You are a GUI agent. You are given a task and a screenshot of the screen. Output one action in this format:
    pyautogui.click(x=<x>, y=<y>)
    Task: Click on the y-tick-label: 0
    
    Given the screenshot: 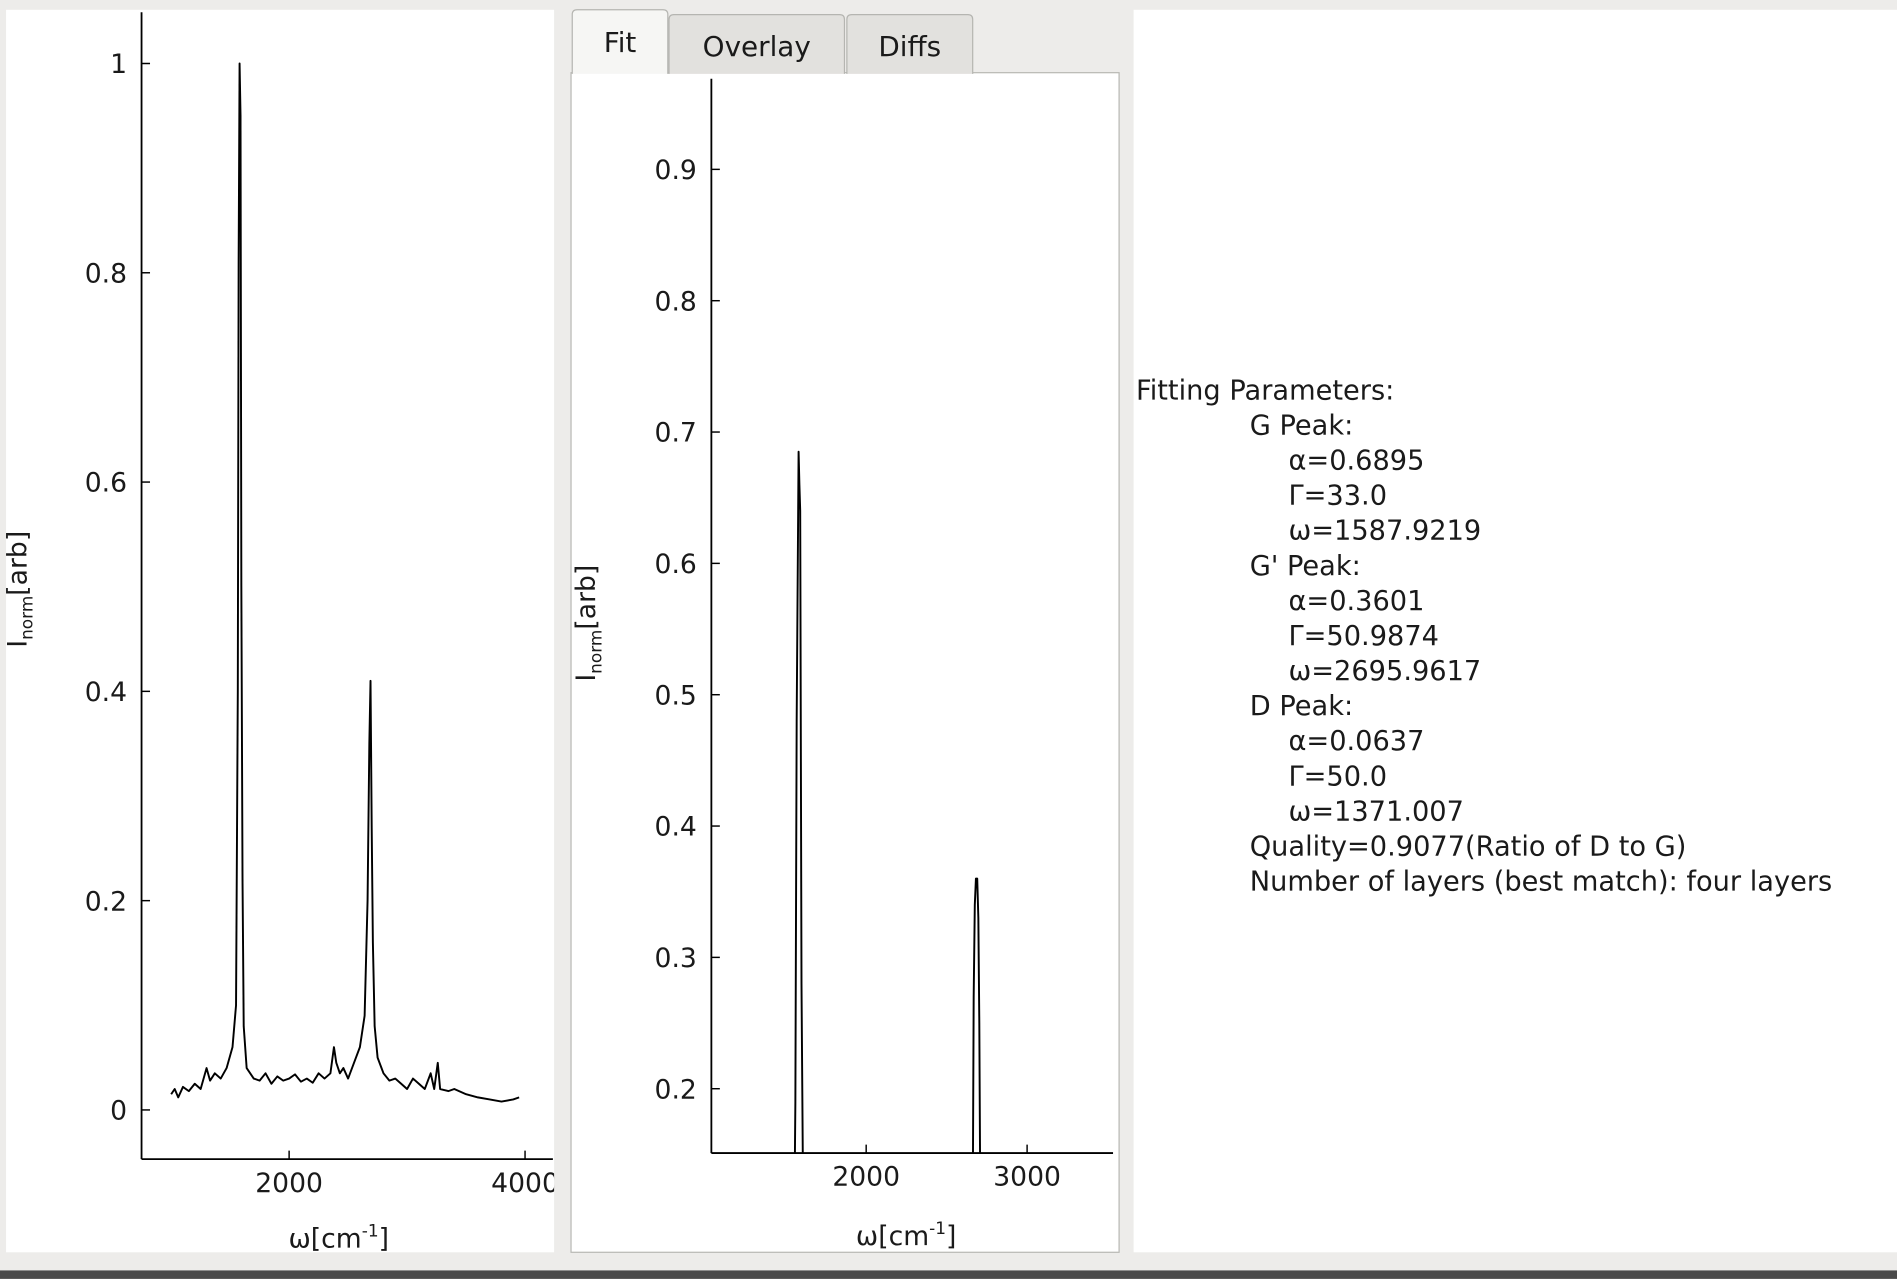 What is the action you would take?
    pyautogui.click(x=118, y=1111)
    